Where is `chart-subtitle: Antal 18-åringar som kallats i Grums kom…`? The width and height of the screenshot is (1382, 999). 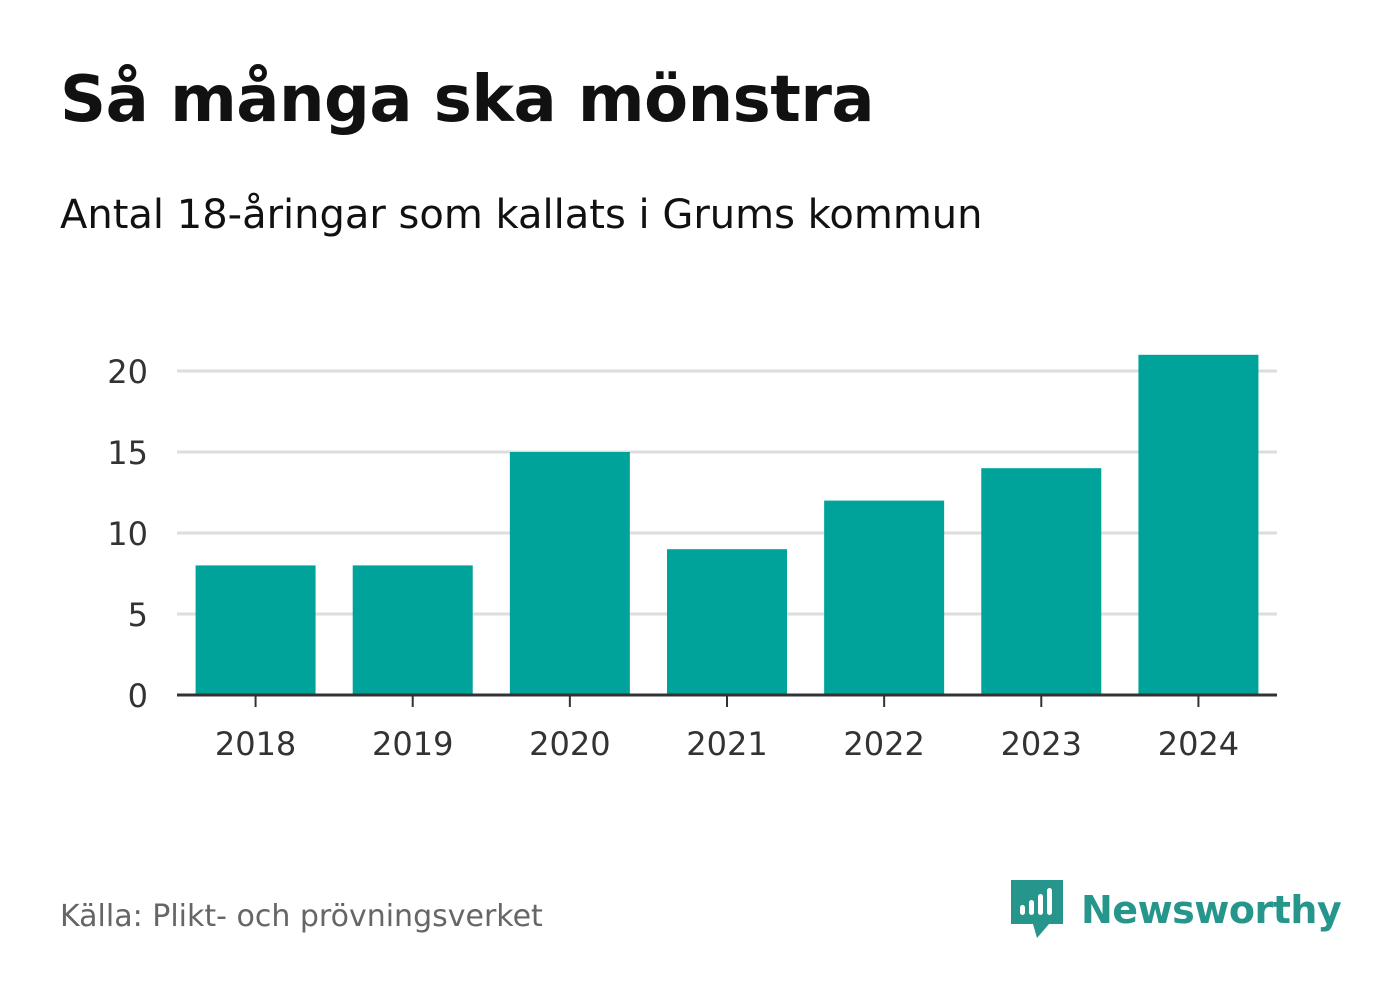 chart-subtitle: Antal 18-åringar som kallats i Grums kom… is located at coordinates (521, 215).